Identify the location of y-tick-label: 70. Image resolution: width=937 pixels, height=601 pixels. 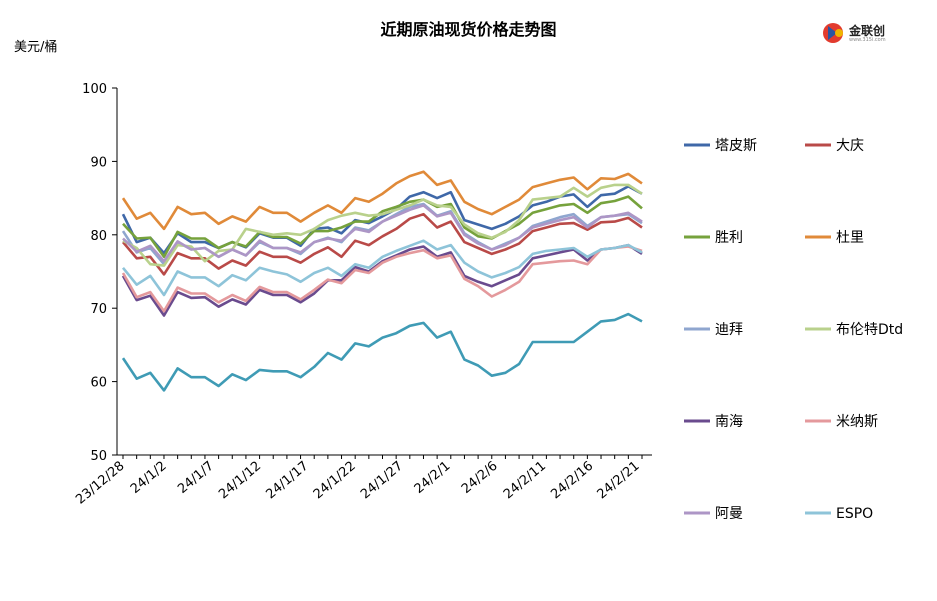
(98, 309).